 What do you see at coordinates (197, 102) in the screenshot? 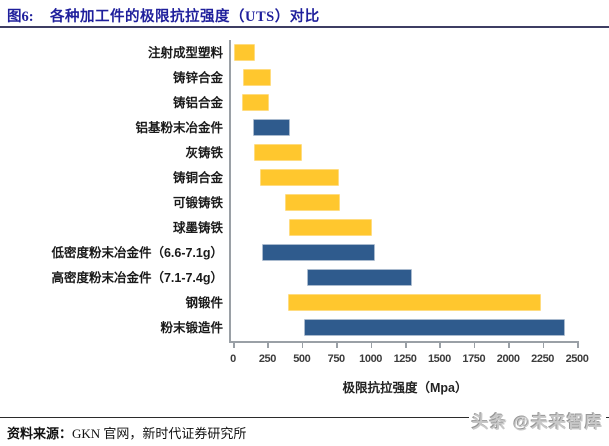
I see `category-label: 铸铝合金` at bounding box center [197, 102].